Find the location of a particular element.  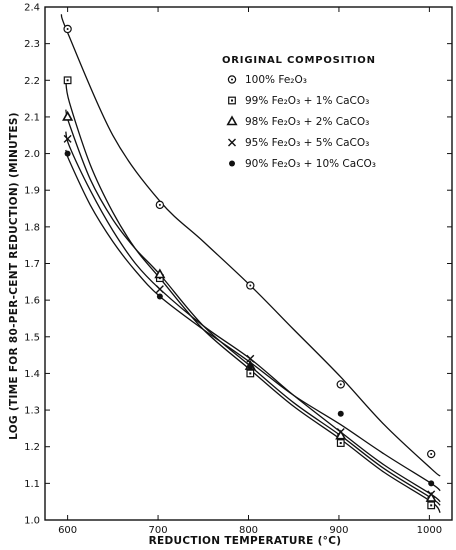

x-tick-label: 900 is located at coordinates (338, 530).